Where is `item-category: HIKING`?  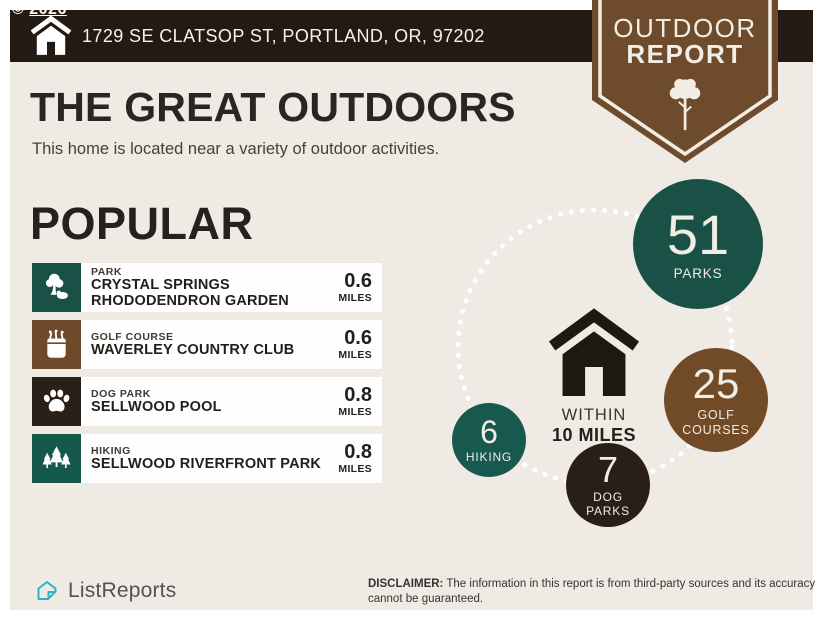
item-category: HIKING is located at coordinates (111, 450).